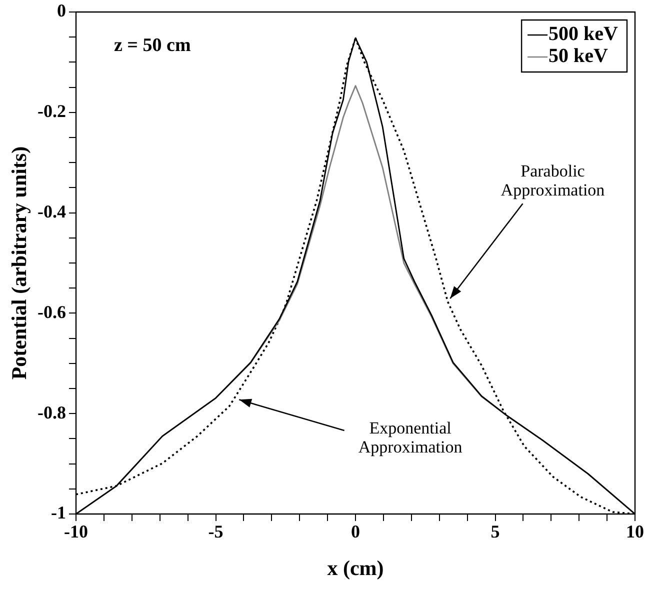 Image resolution: width=657 pixels, height=590 pixels. Describe the element at coordinates (19, 263) in the screenshot. I see `y-axis-title: Potential (arbitrary units)` at that location.